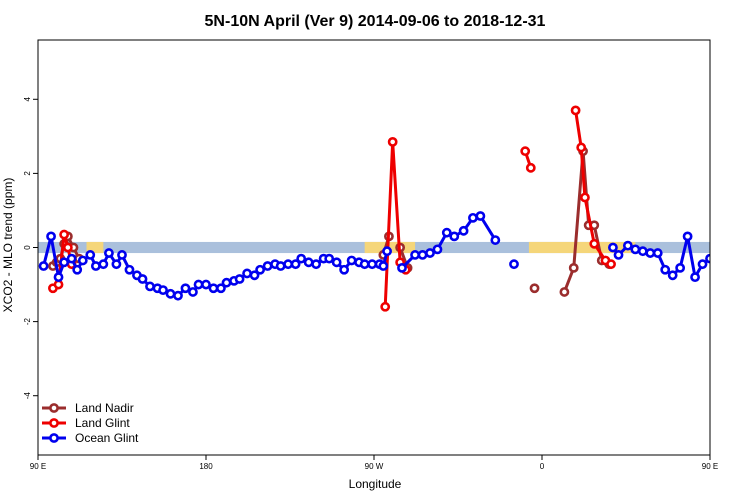 This screenshot has width=750, height=500. What do you see at coordinates (27, 247) in the screenshot?
I see `y-tick-label: 0` at bounding box center [27, 247].